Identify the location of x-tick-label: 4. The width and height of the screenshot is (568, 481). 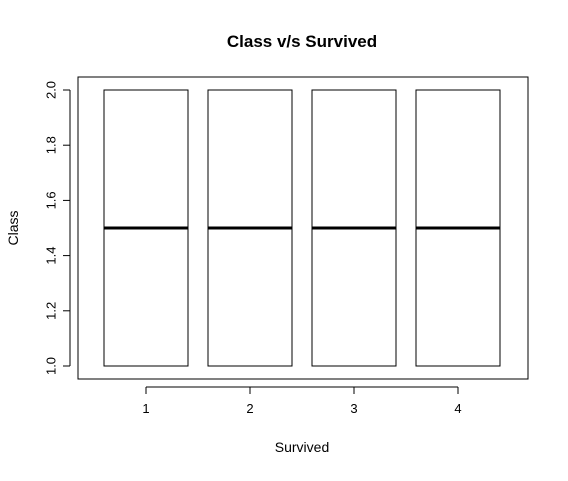
(457, 408).